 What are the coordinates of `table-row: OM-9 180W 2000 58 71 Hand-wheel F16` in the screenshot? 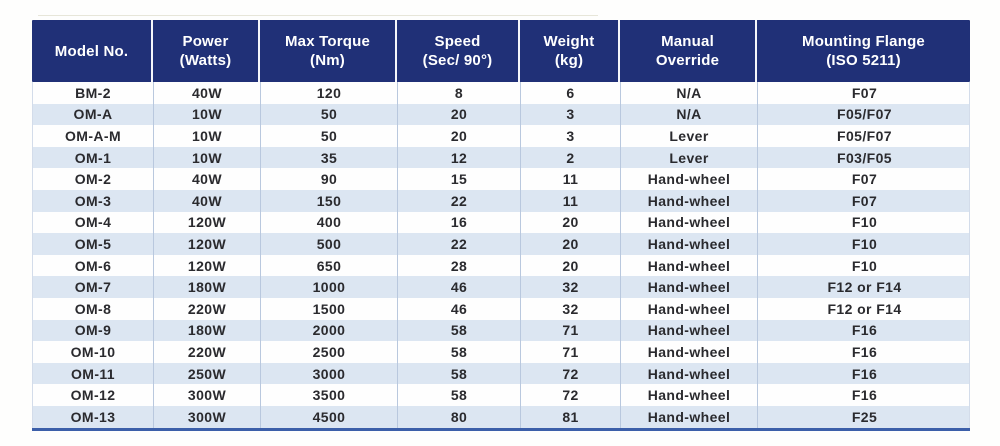 It's located at (501, 330).